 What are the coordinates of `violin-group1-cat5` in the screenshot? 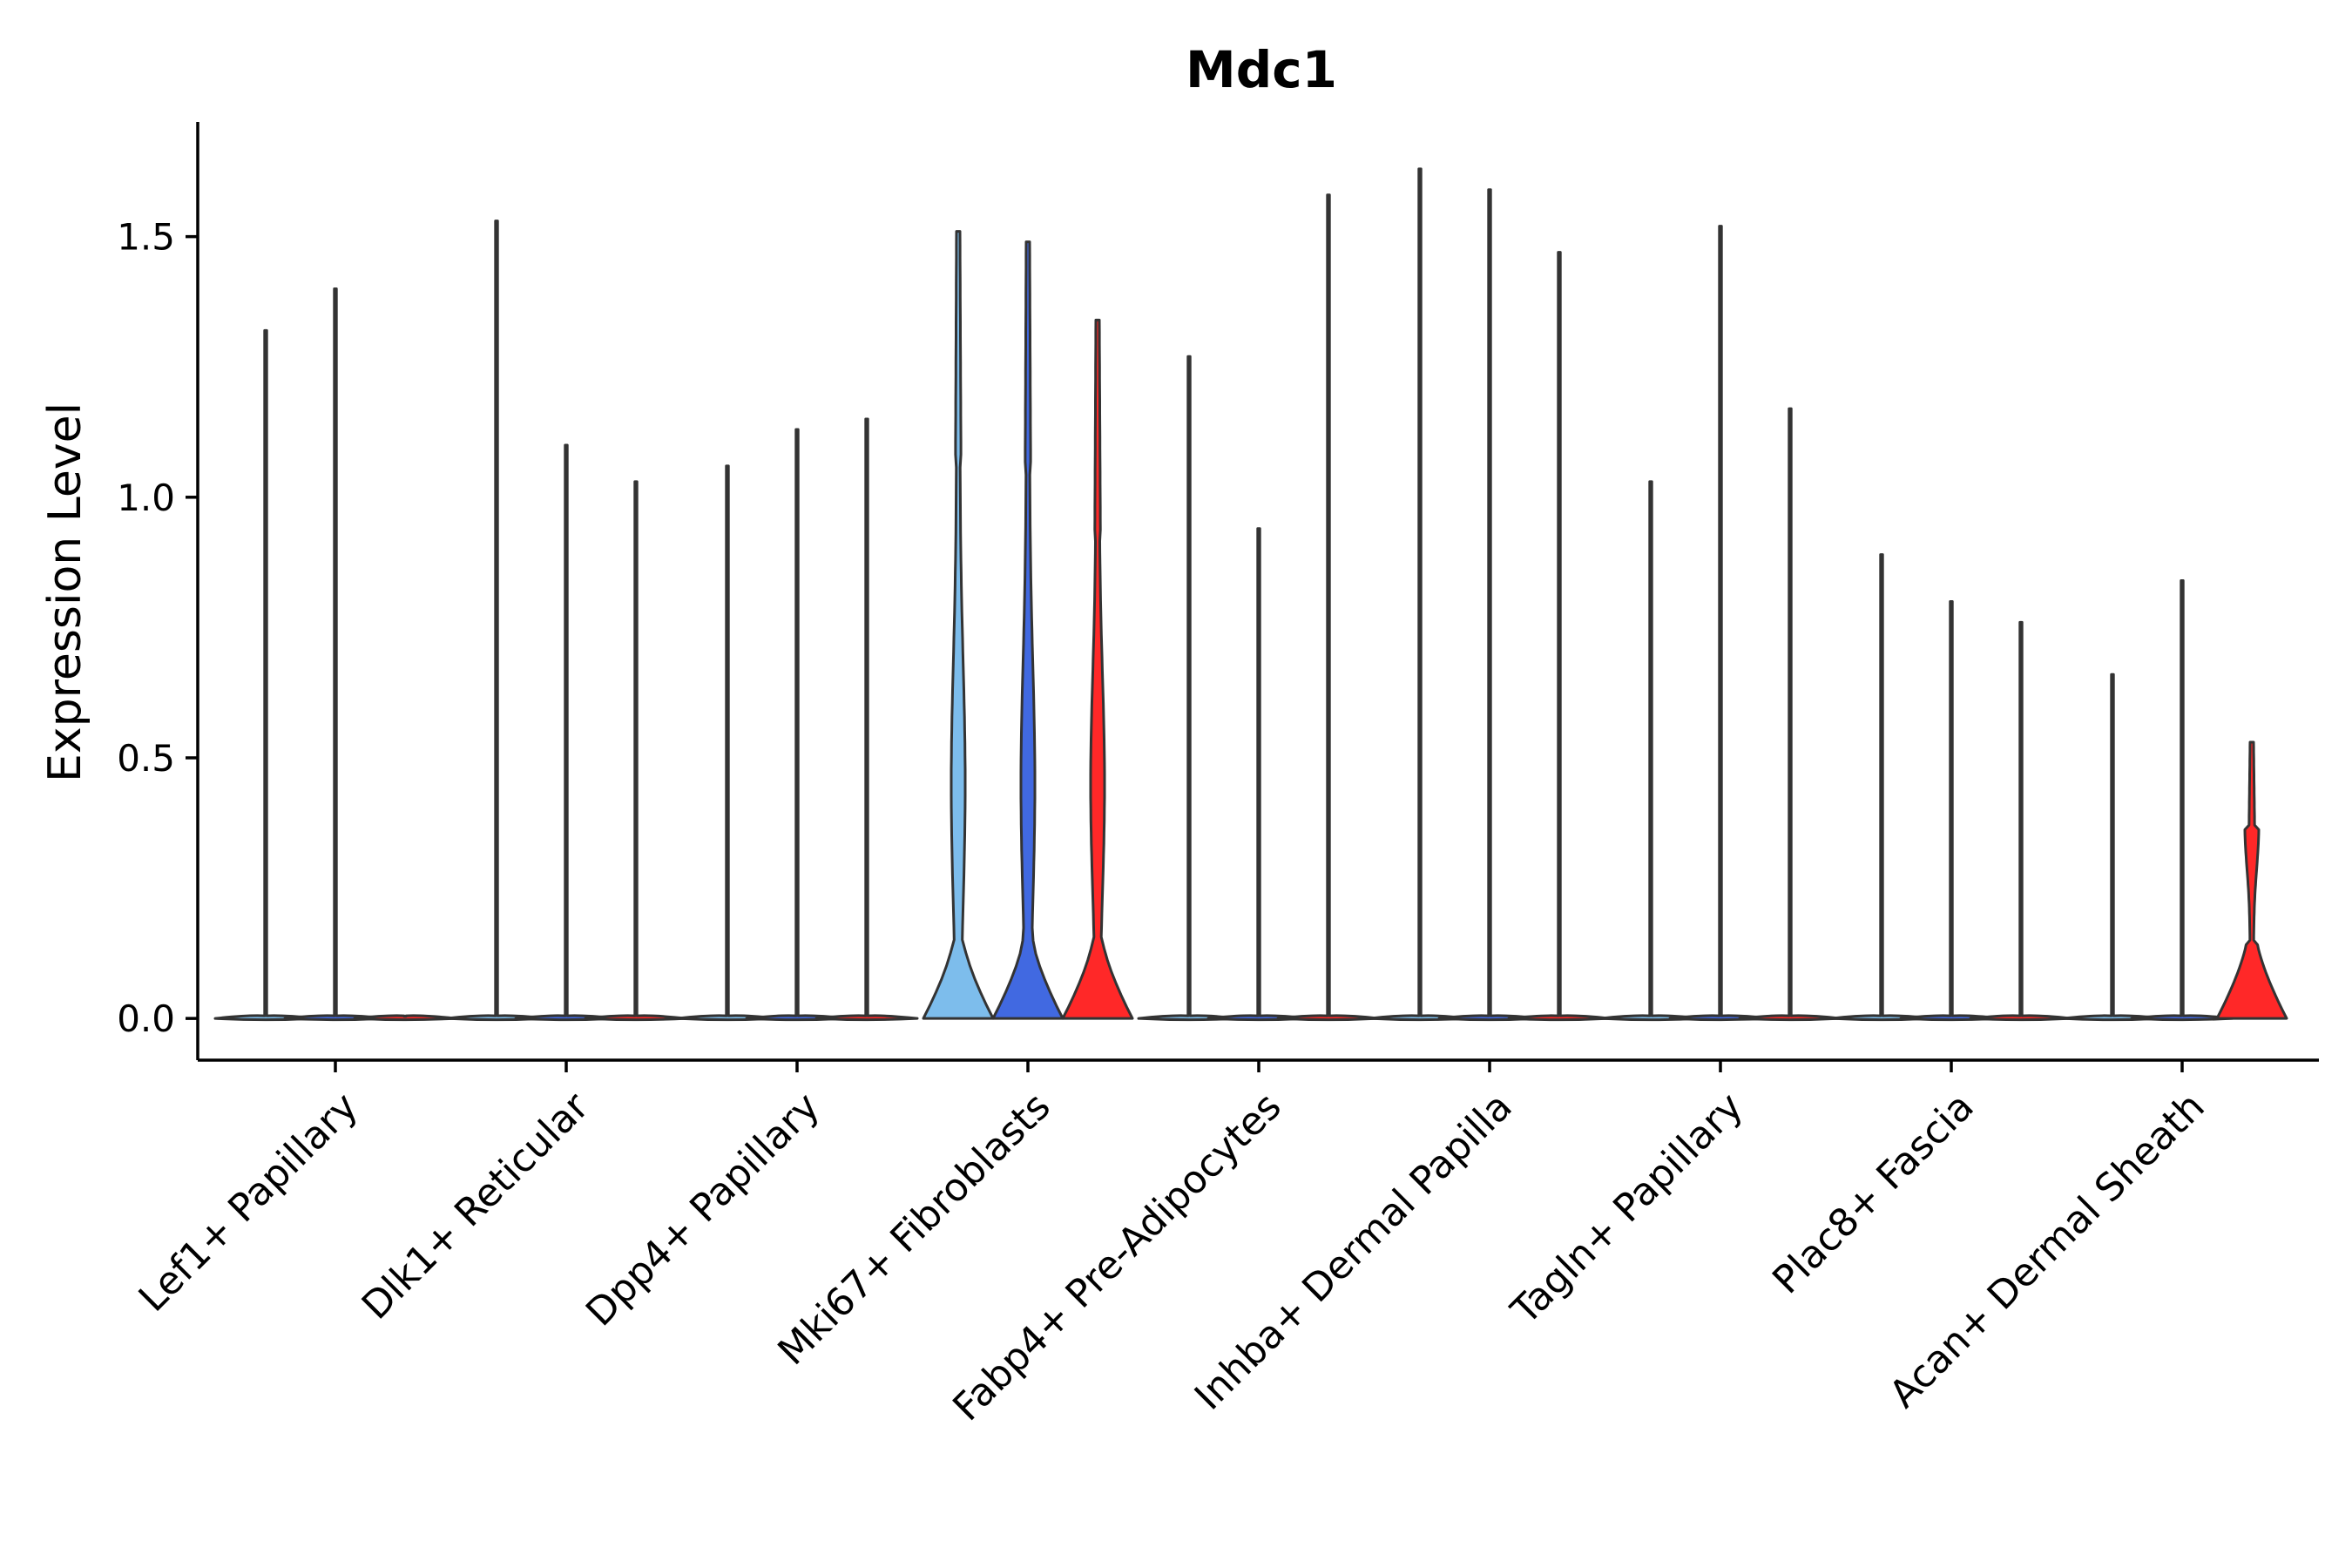 It's located at (1420, 594).